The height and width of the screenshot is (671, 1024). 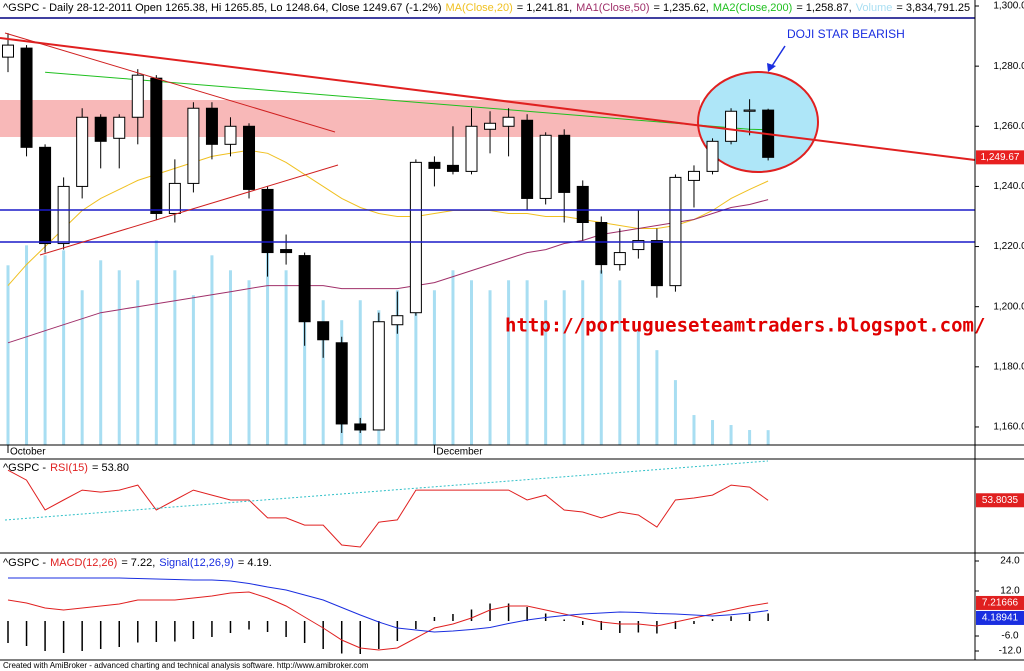 What do you see at coordinates (1008, 366) in the screenshot?
I see `y-tick-label: 1,180.0` at bounding box center [1008, 366].